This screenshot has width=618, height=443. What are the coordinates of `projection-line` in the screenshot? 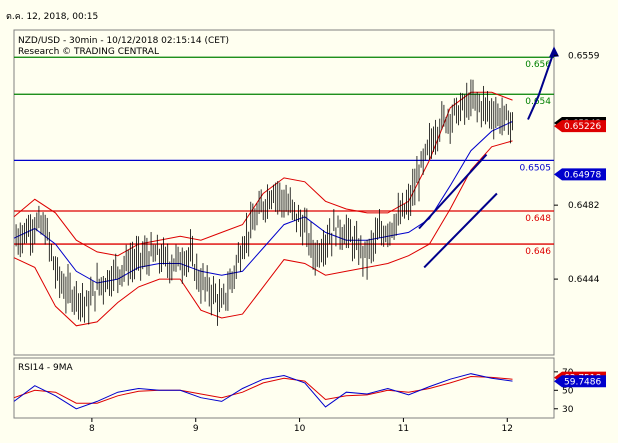 It's located at (541, 85).